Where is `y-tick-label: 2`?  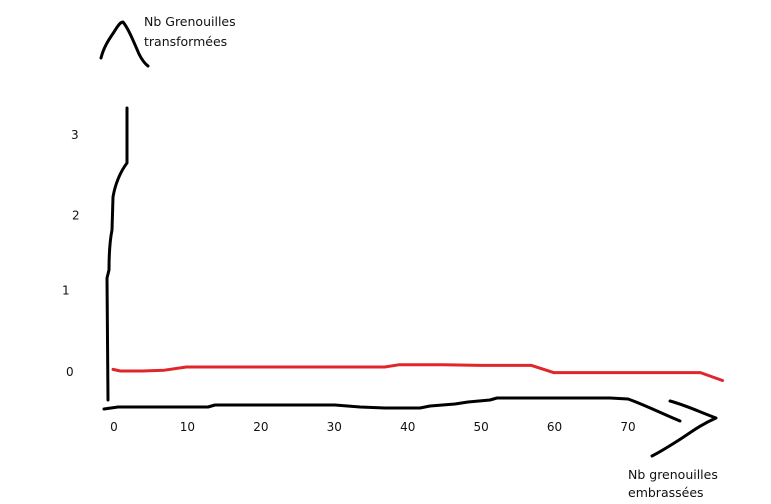 y-tick-label: 2 is located at coordinates (76, 215).